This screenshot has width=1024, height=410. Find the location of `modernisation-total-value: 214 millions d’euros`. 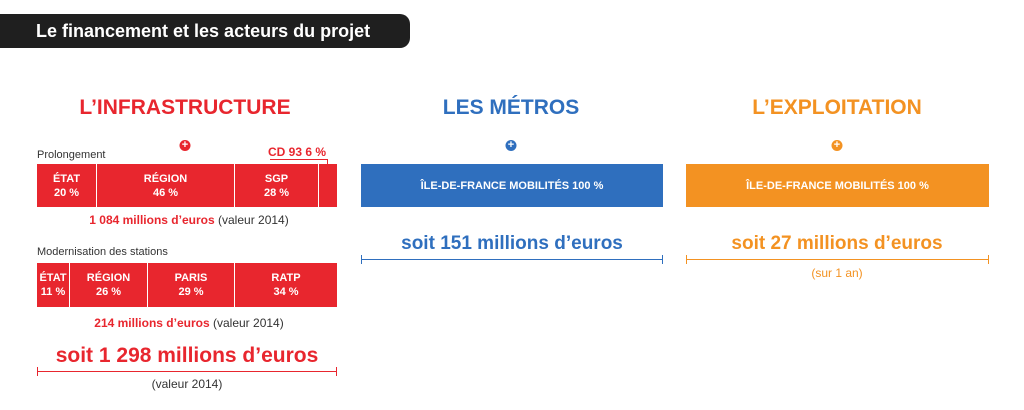

modernisation-total-value: 214 millions d’euros is located at coordinates (152, 323).